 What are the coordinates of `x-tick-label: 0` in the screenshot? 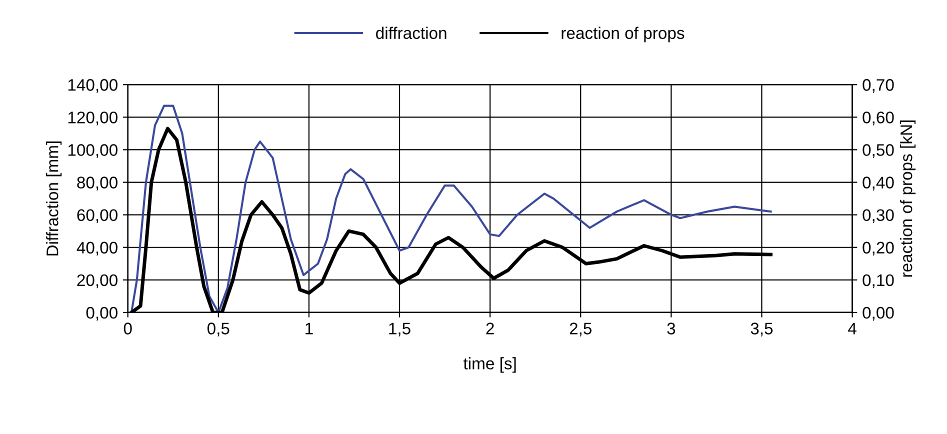 It's located at (128, 328).